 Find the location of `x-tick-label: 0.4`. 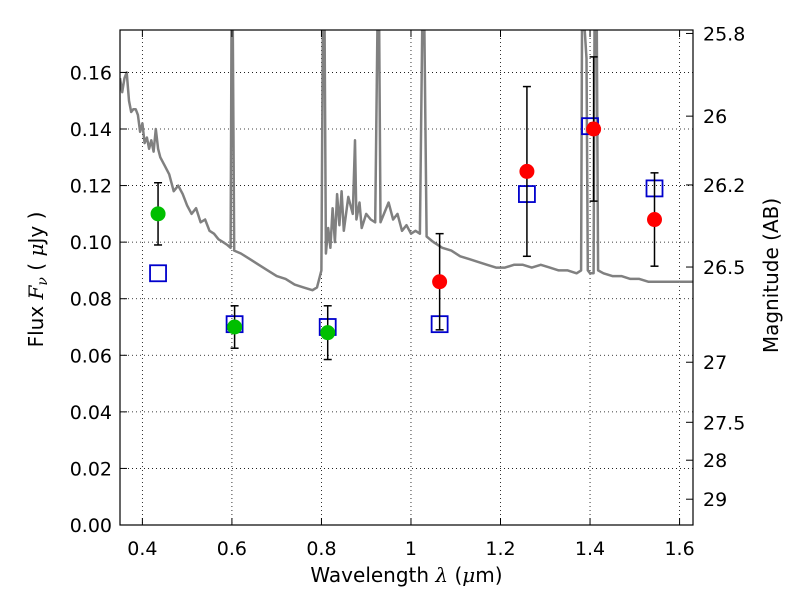

x-tick-label: 0.4 is located at coordinates (142, 549).